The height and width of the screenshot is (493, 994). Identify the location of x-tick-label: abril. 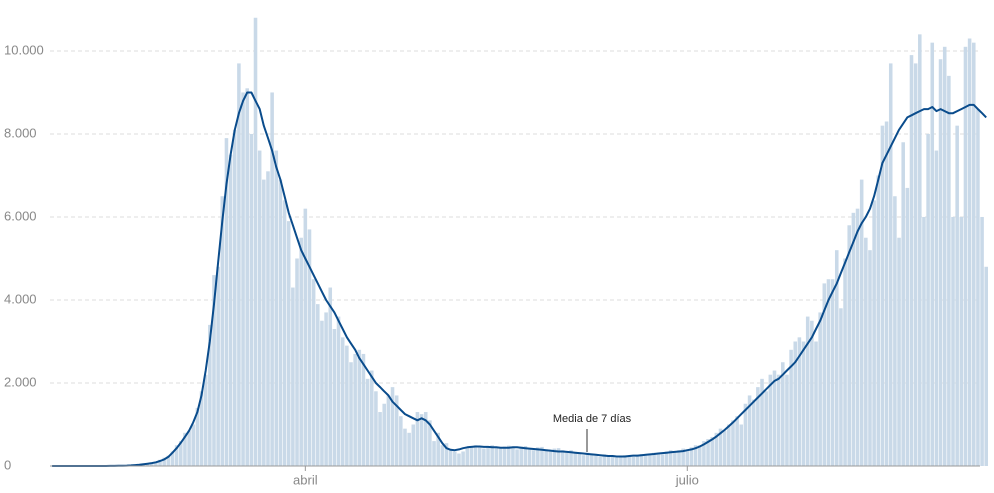
(305, 479).